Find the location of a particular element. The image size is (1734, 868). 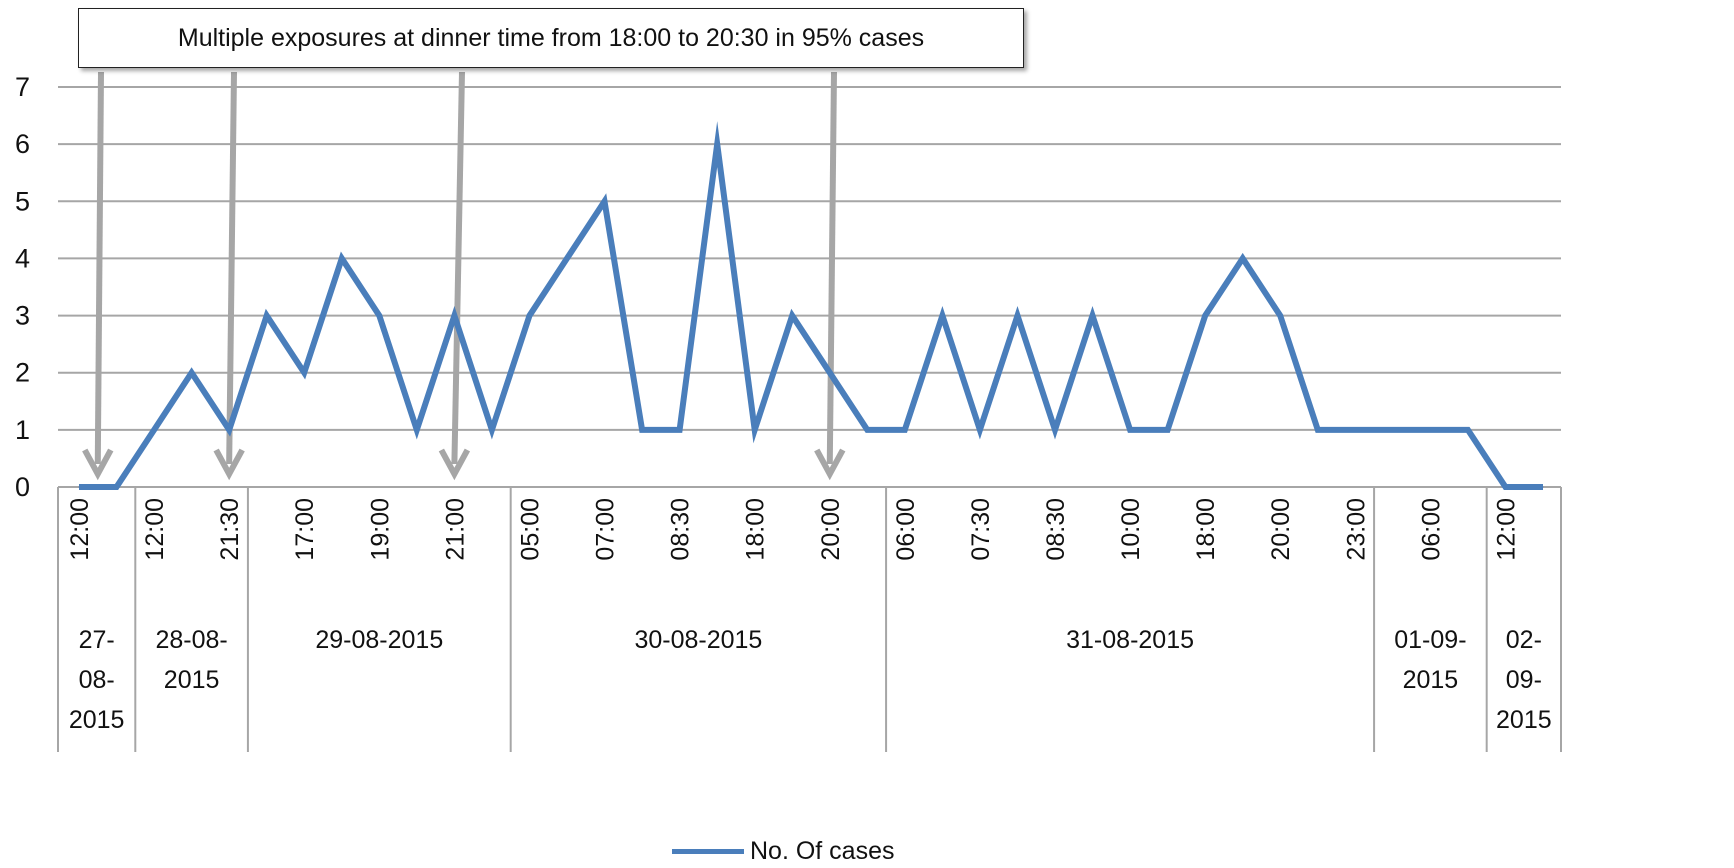

x-tick-label: 07:00 is located at coordinates (606, 529).